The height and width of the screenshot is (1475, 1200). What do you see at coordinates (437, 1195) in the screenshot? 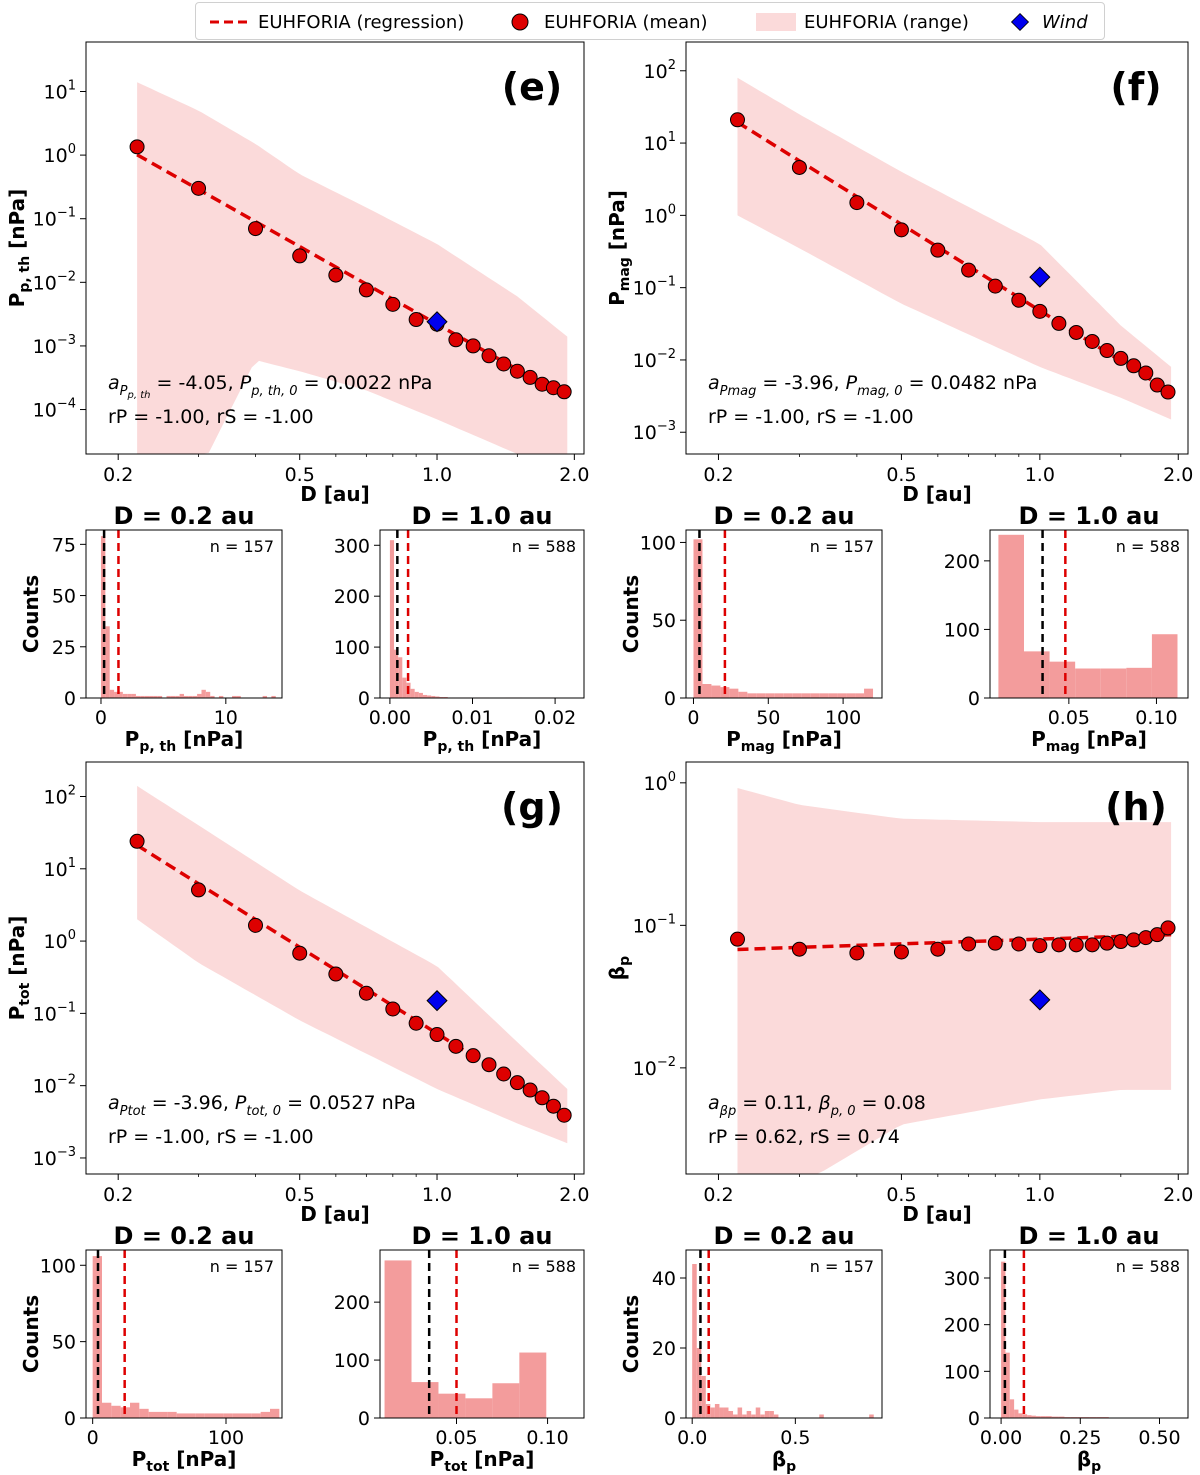
I see `x-tick-label: 1.0` at bounding box center [437, 1195].